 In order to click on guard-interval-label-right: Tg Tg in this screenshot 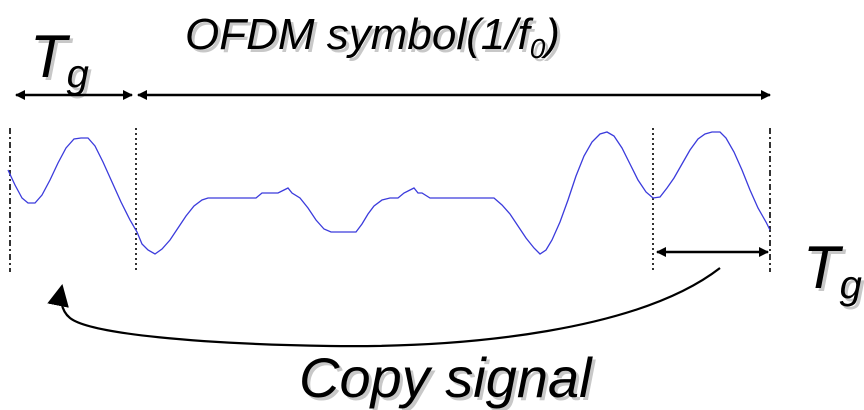, I will do `click(833, 272)`.